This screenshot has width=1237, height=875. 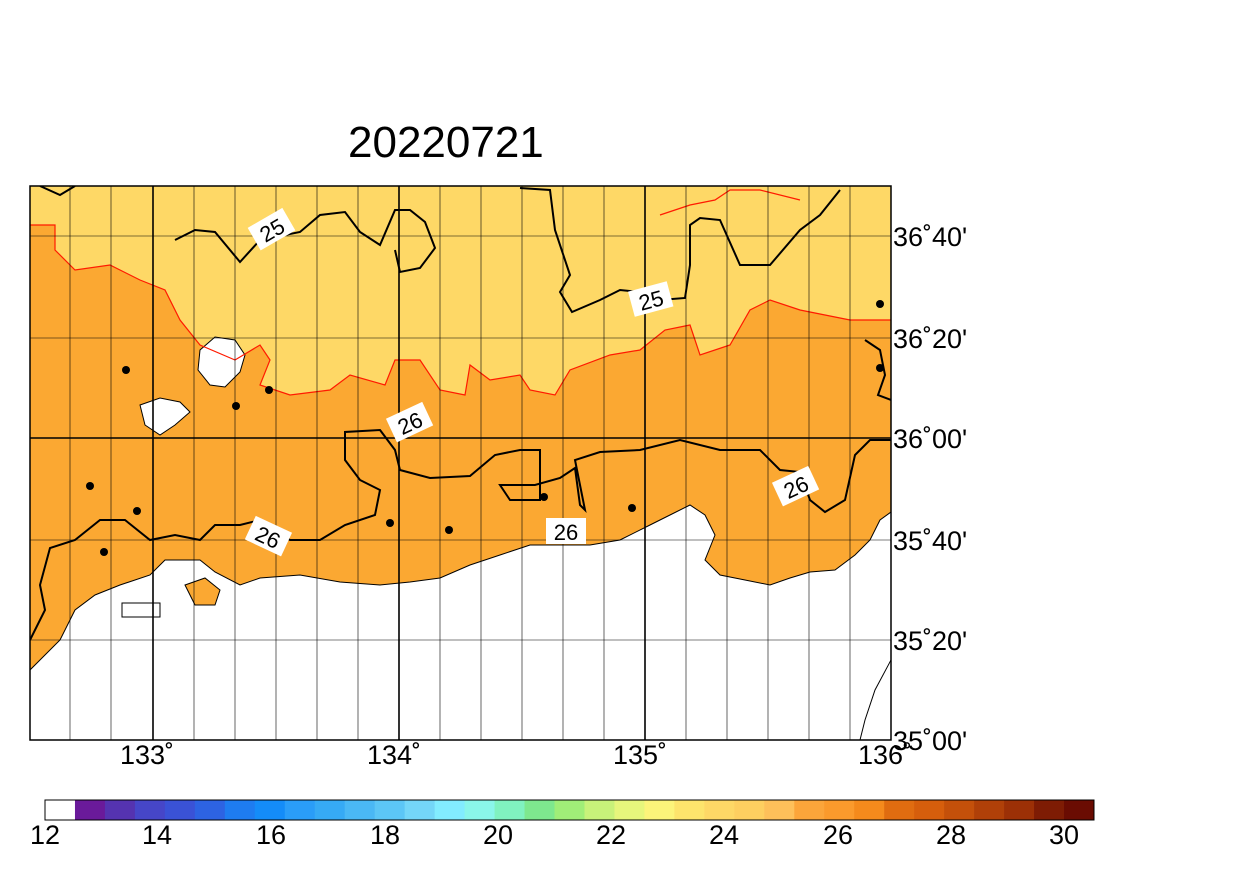 What do you see at coordinates (385, 835) in the screenshot?
I see `colorbar-tick-label: 18` at bounding box center [385, 835].